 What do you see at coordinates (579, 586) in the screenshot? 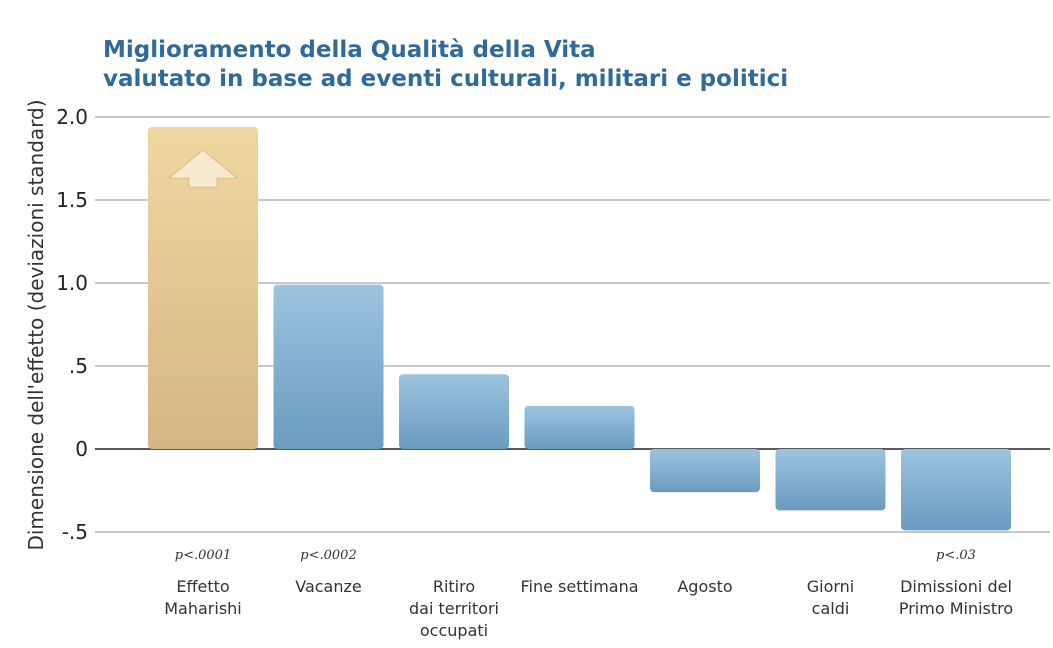
I see `x-tick-label: Fine settimana` at bounding box center [579, 586].